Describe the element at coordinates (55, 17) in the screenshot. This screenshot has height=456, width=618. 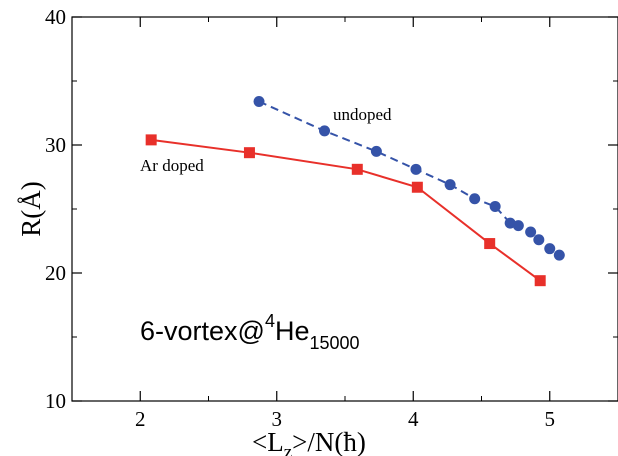
I see `y-tick-label: 40` at that location.